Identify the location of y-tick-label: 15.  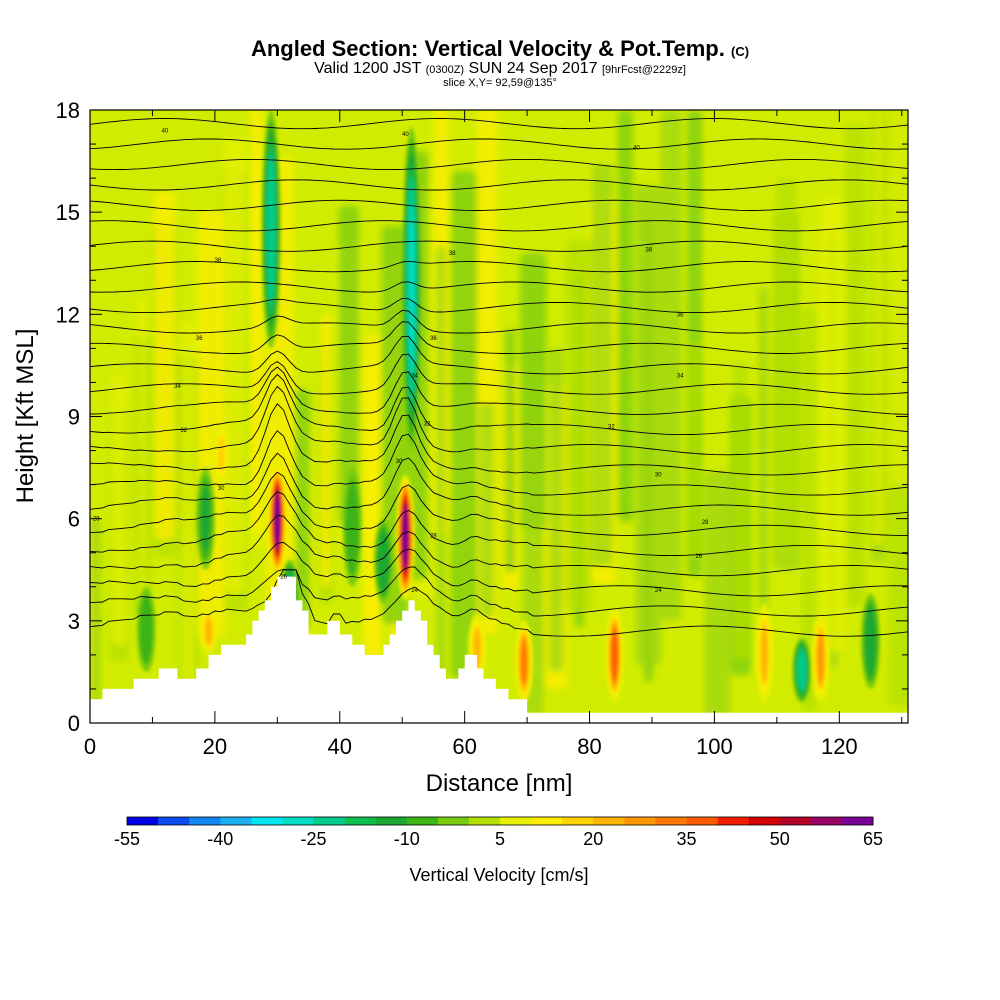
(68, 212).